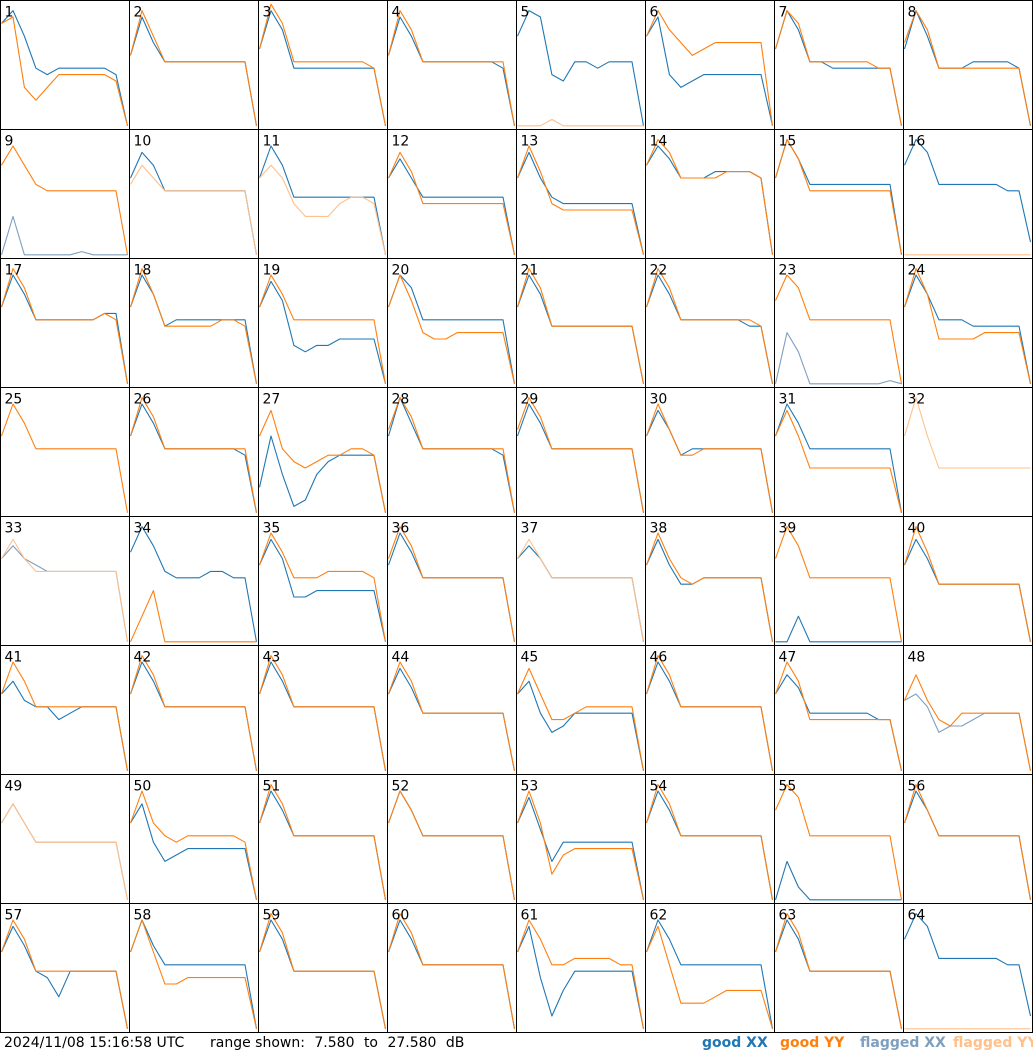 The width and height of the screenshot is (1033, 1053). What do you see at coordinates (272, 916) in the screenshot?
I see `panel-label: 59` at bounding box center [272, 916].